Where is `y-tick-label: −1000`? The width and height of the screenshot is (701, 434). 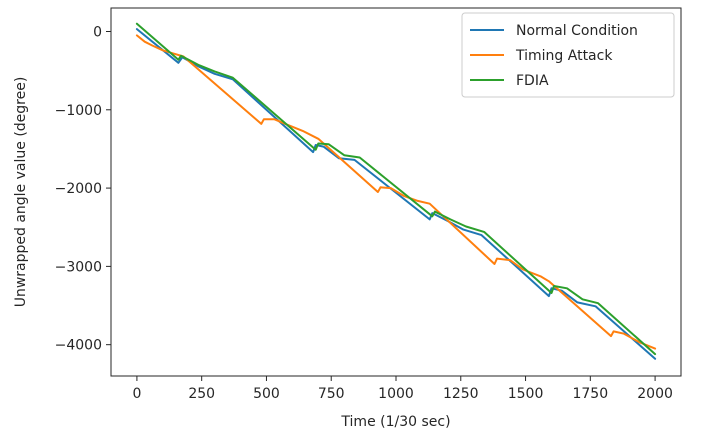 y-tick-label: −1000 is located at coordinates (78, 111).